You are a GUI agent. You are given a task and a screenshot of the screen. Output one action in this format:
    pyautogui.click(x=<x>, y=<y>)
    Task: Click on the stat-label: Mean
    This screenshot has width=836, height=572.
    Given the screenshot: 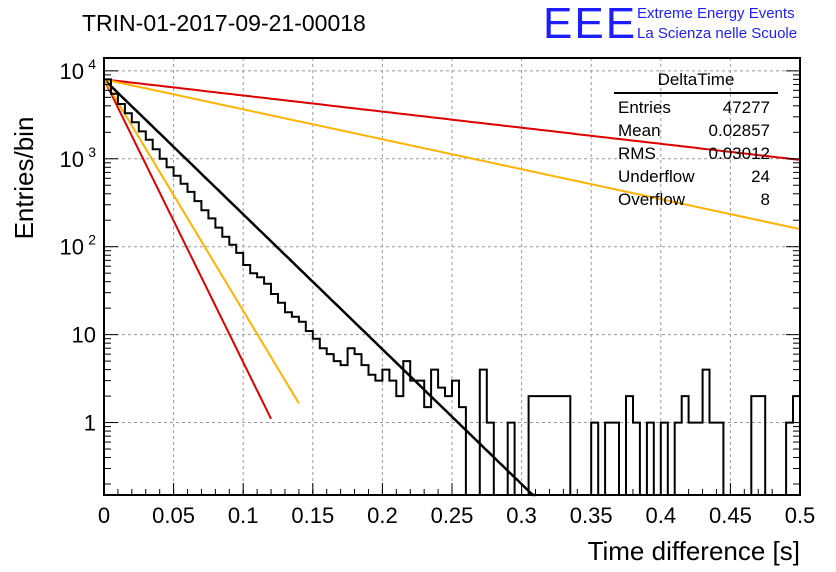 What is the action you would take?
    pyautogui.click(x=639, y=130)
    